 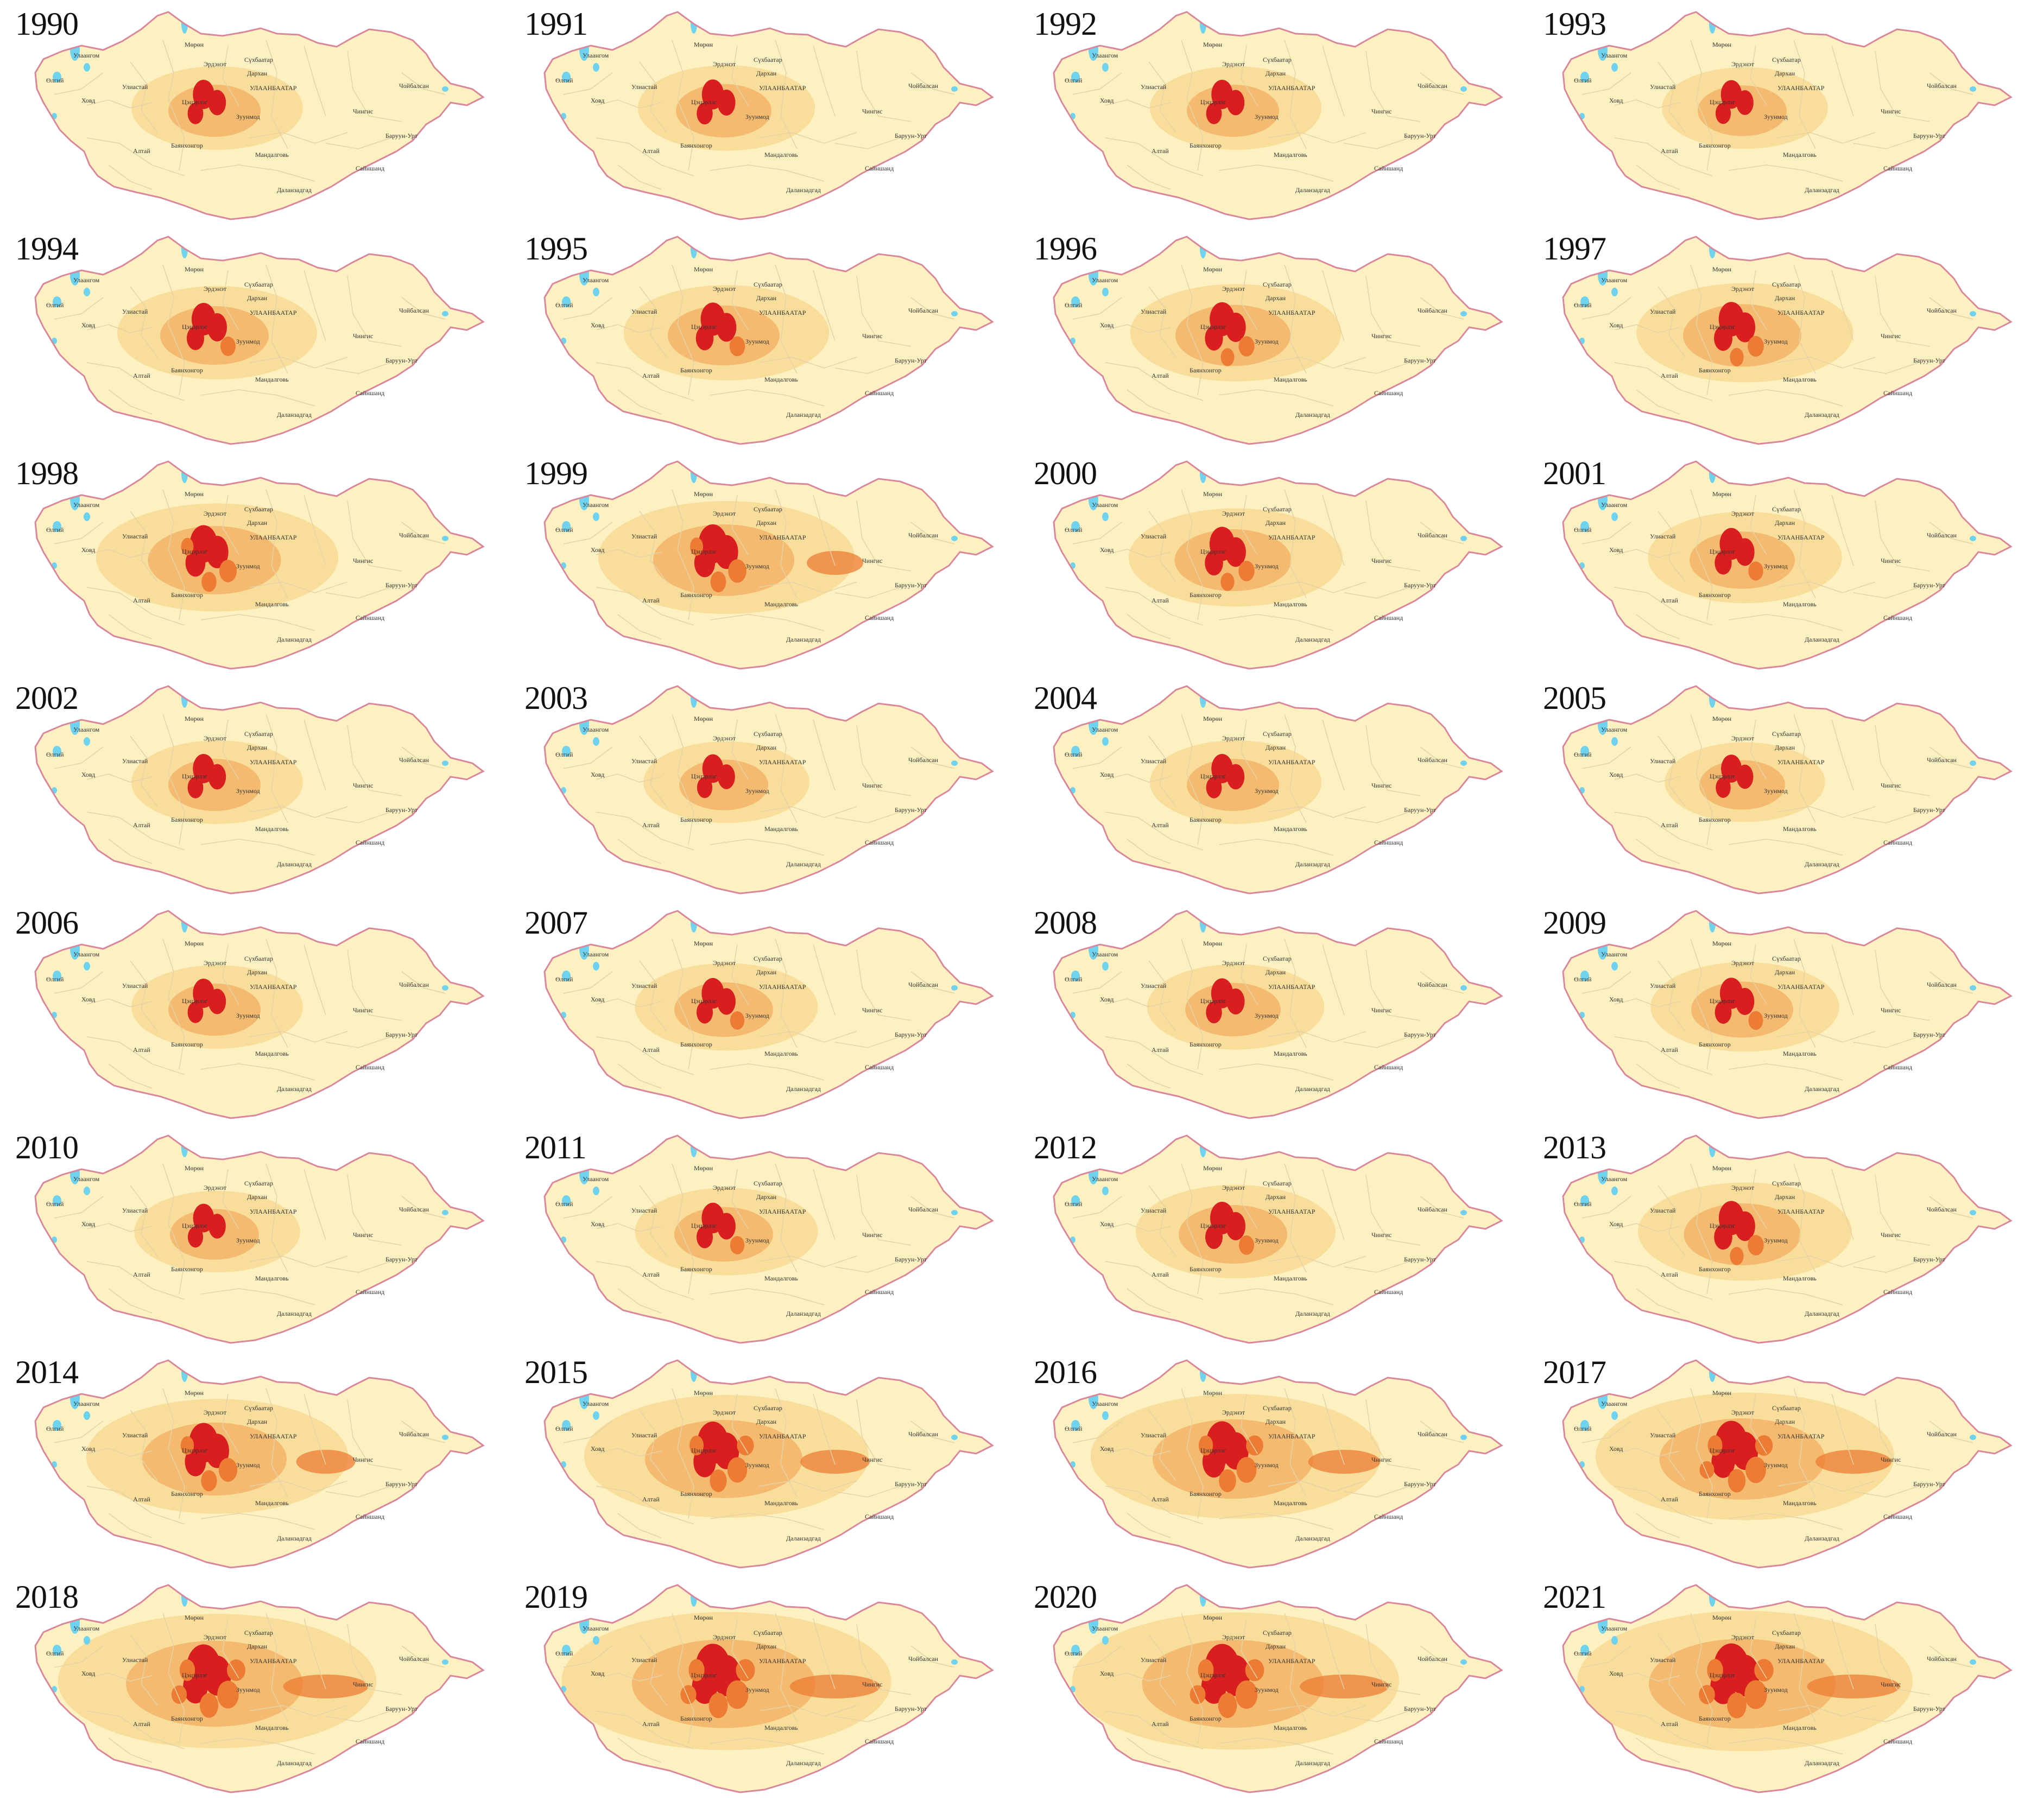 I want to click on place-label: Зуунмод, so click(x=248, y=117).